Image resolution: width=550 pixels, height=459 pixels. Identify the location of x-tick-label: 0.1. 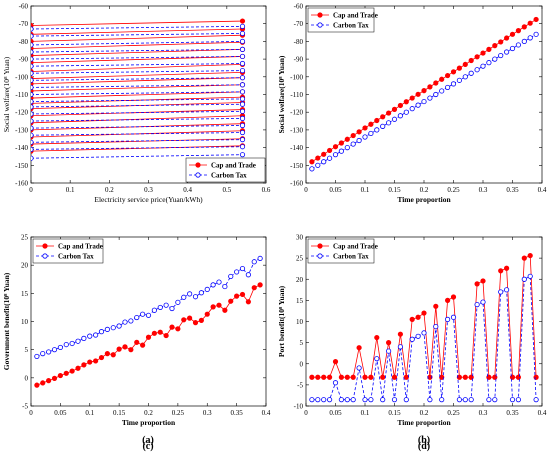
(365, 413).